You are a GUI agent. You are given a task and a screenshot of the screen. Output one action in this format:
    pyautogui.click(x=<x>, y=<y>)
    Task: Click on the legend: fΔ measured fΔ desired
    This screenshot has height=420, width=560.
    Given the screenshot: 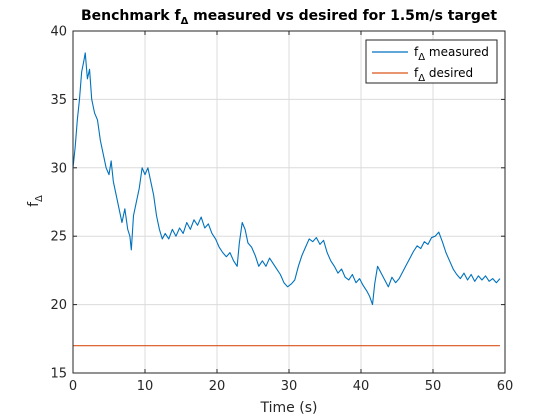 What is the action you would take?
    pyautogui.click(x=431, y=61)
    